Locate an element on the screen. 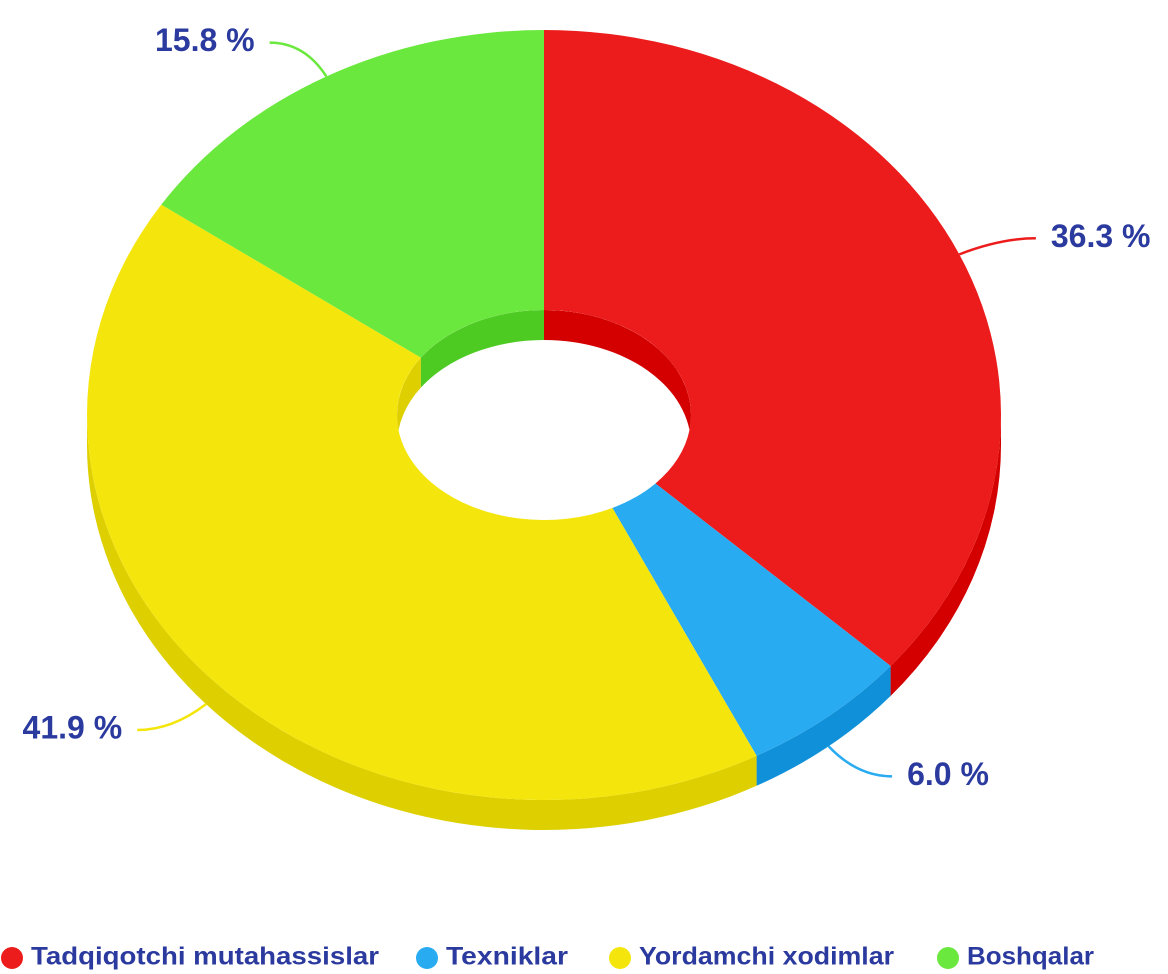  inner-walls is located at coordinates (544, 377).